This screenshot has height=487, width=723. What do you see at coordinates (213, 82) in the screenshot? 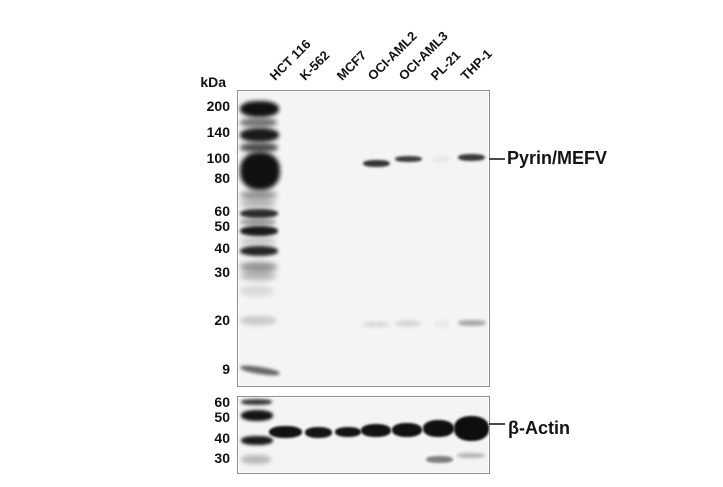
I see `kda-unit-label: kDa` at bounding box center [213, 82].